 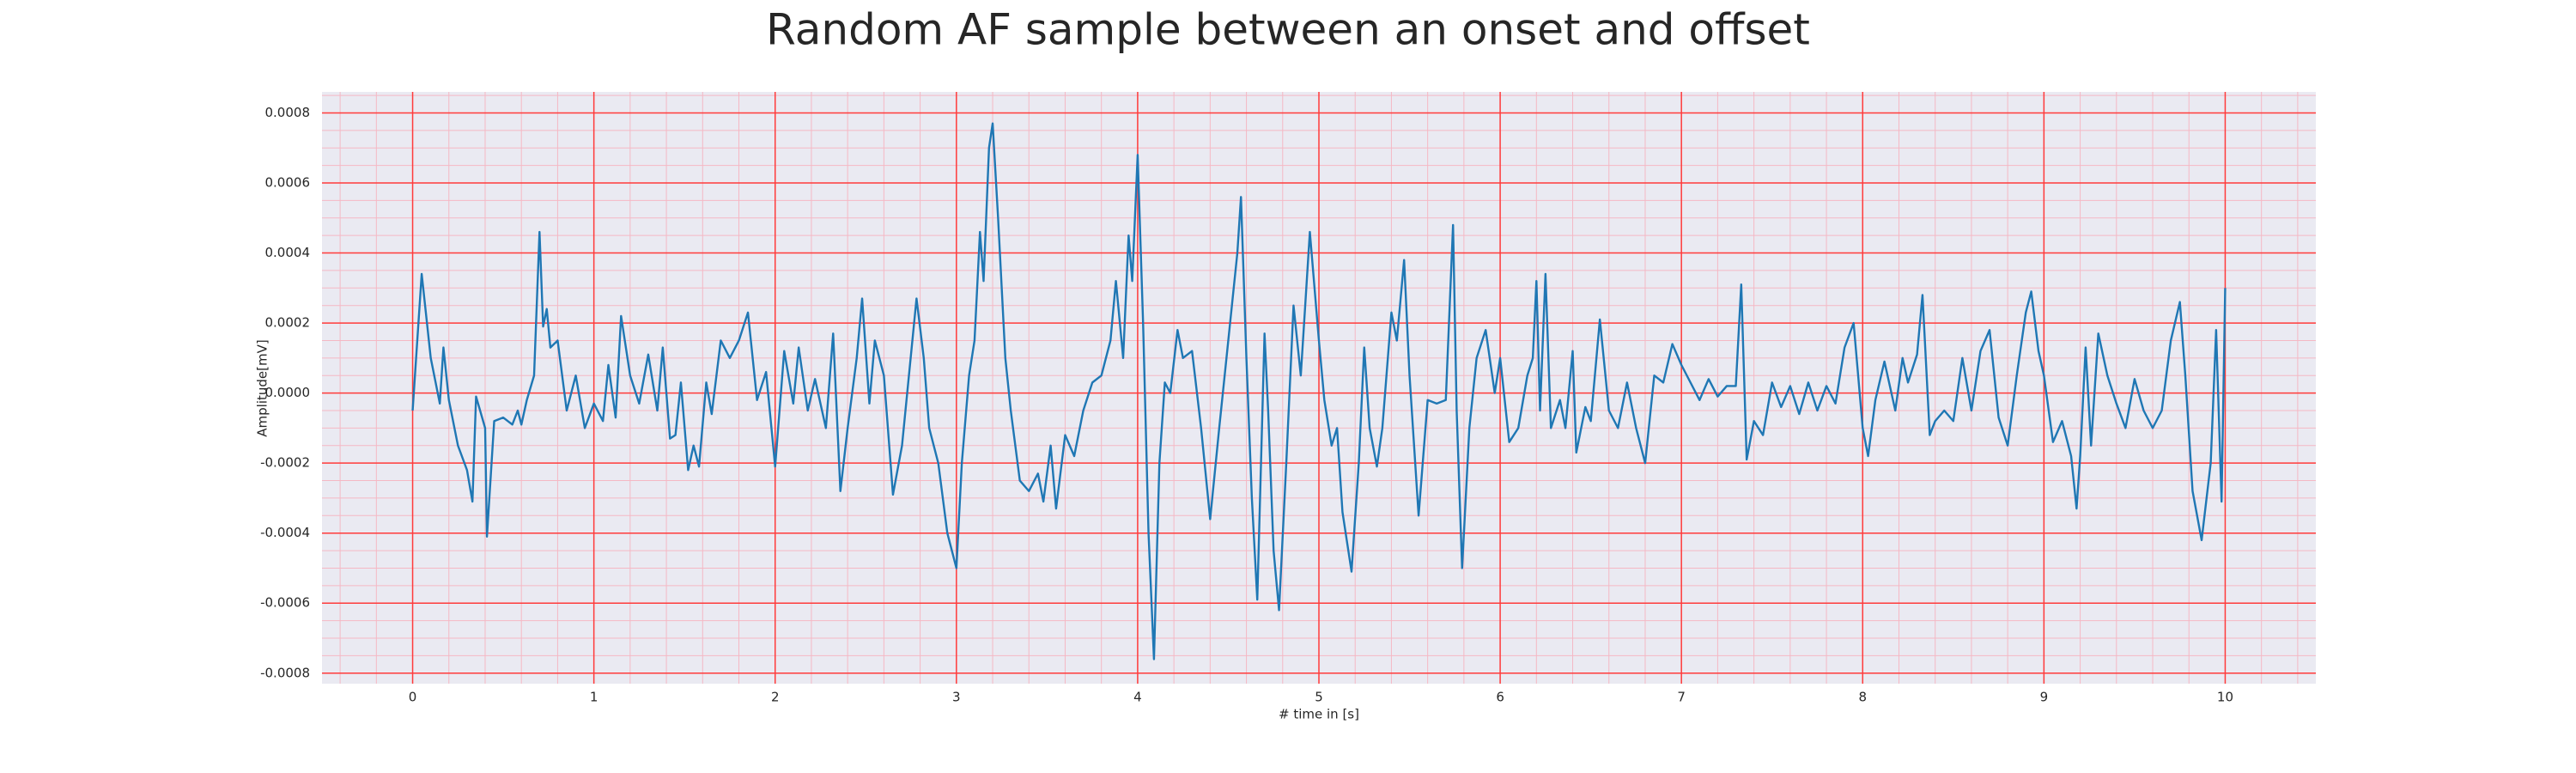 What do you see at coordinates (413, 697) in the screenshot?
I see `x-tick-label: 0` at bounding box center [413, 697].